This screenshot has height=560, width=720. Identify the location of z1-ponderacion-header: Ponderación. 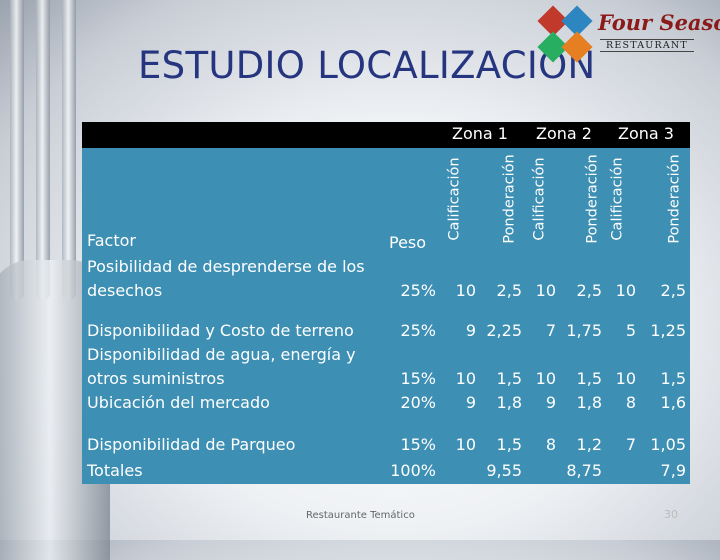
(510, 199).